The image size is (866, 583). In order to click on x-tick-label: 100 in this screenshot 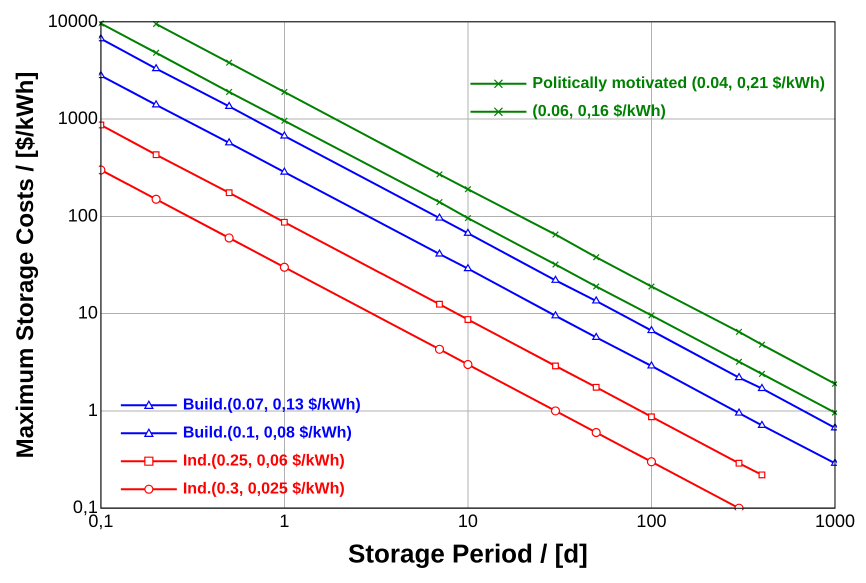, I will do `click(651, 520)`.